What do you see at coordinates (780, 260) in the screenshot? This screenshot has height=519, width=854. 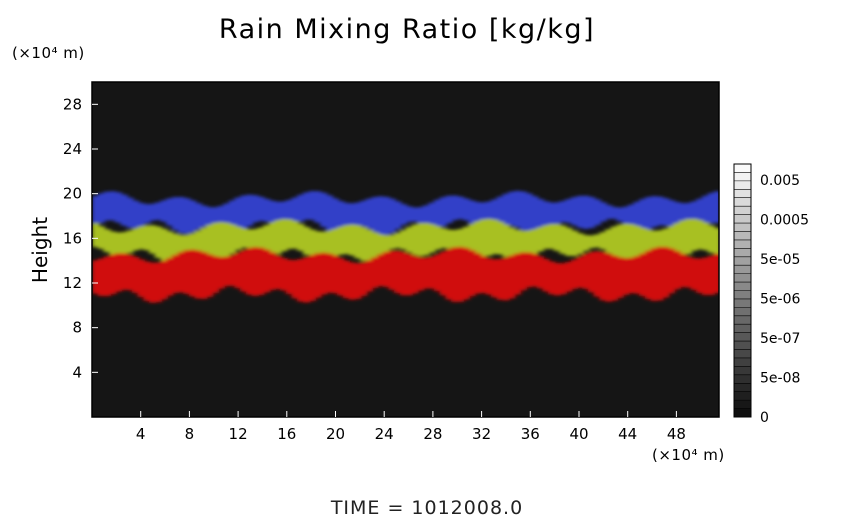 I see `colorbar-label: 5e-05` at bounding box center [780, 260].